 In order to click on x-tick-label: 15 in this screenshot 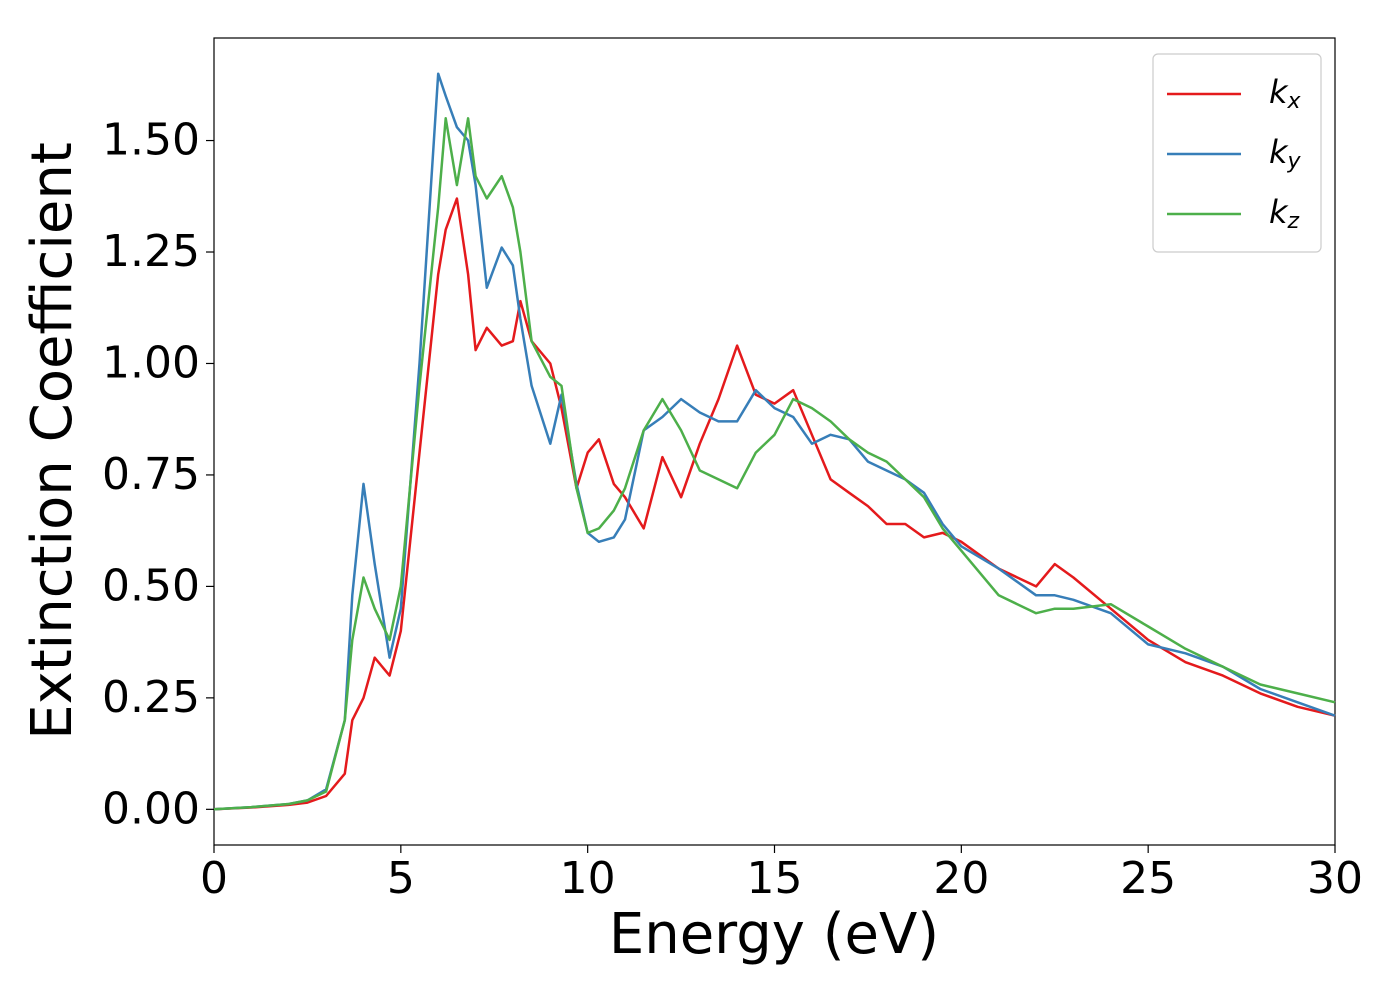, I will do `click(775, 878)`.